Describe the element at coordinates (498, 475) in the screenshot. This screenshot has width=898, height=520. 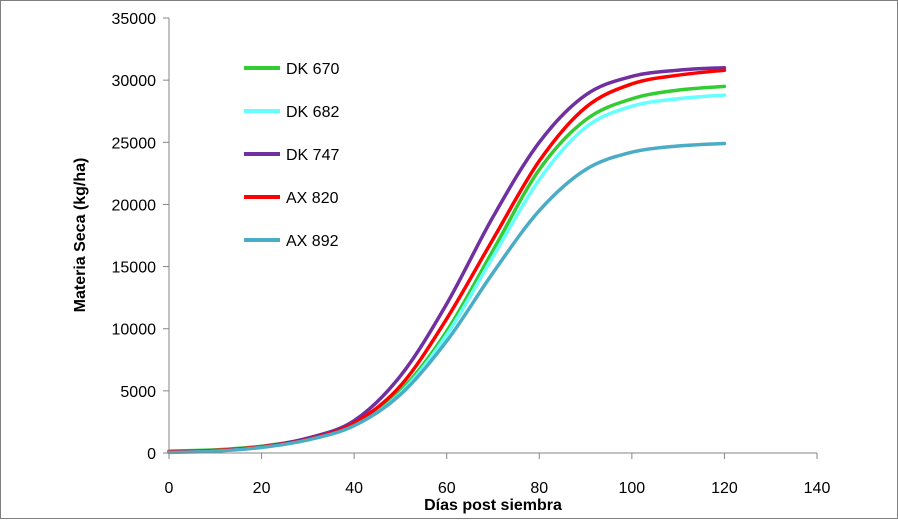
I see `x-ticks: 0 20 40 60 80 100 120 140` at that location.